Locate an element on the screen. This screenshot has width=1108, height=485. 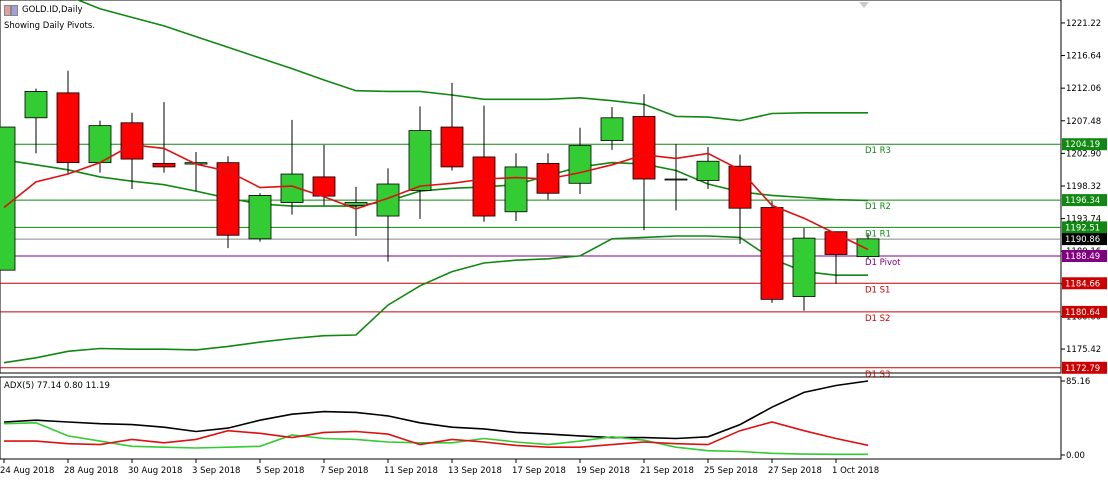
pivot-tag-value-2: 1192.51 is located at coordinates (1082, 228).